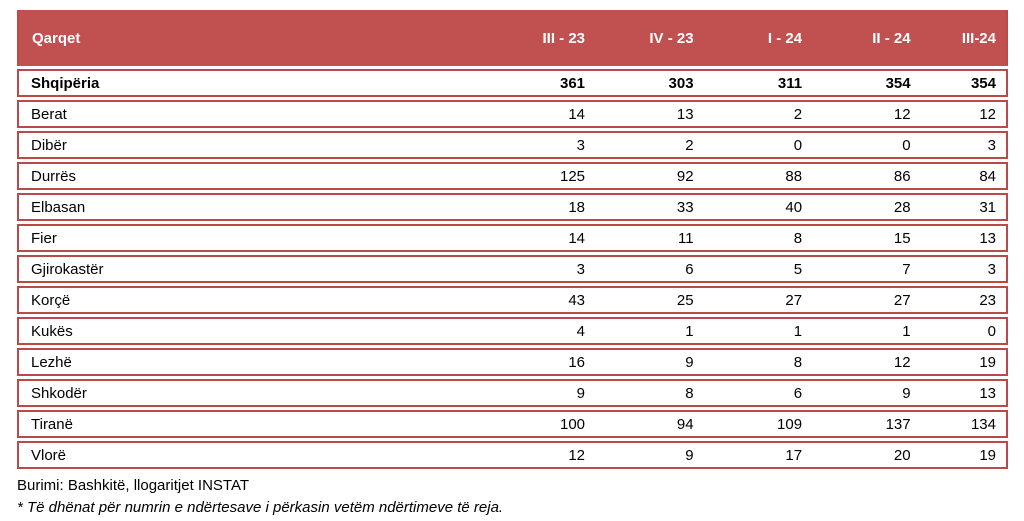  I want to click on table-row: Dibër 3 2 0 0 3, so click(512, 145).